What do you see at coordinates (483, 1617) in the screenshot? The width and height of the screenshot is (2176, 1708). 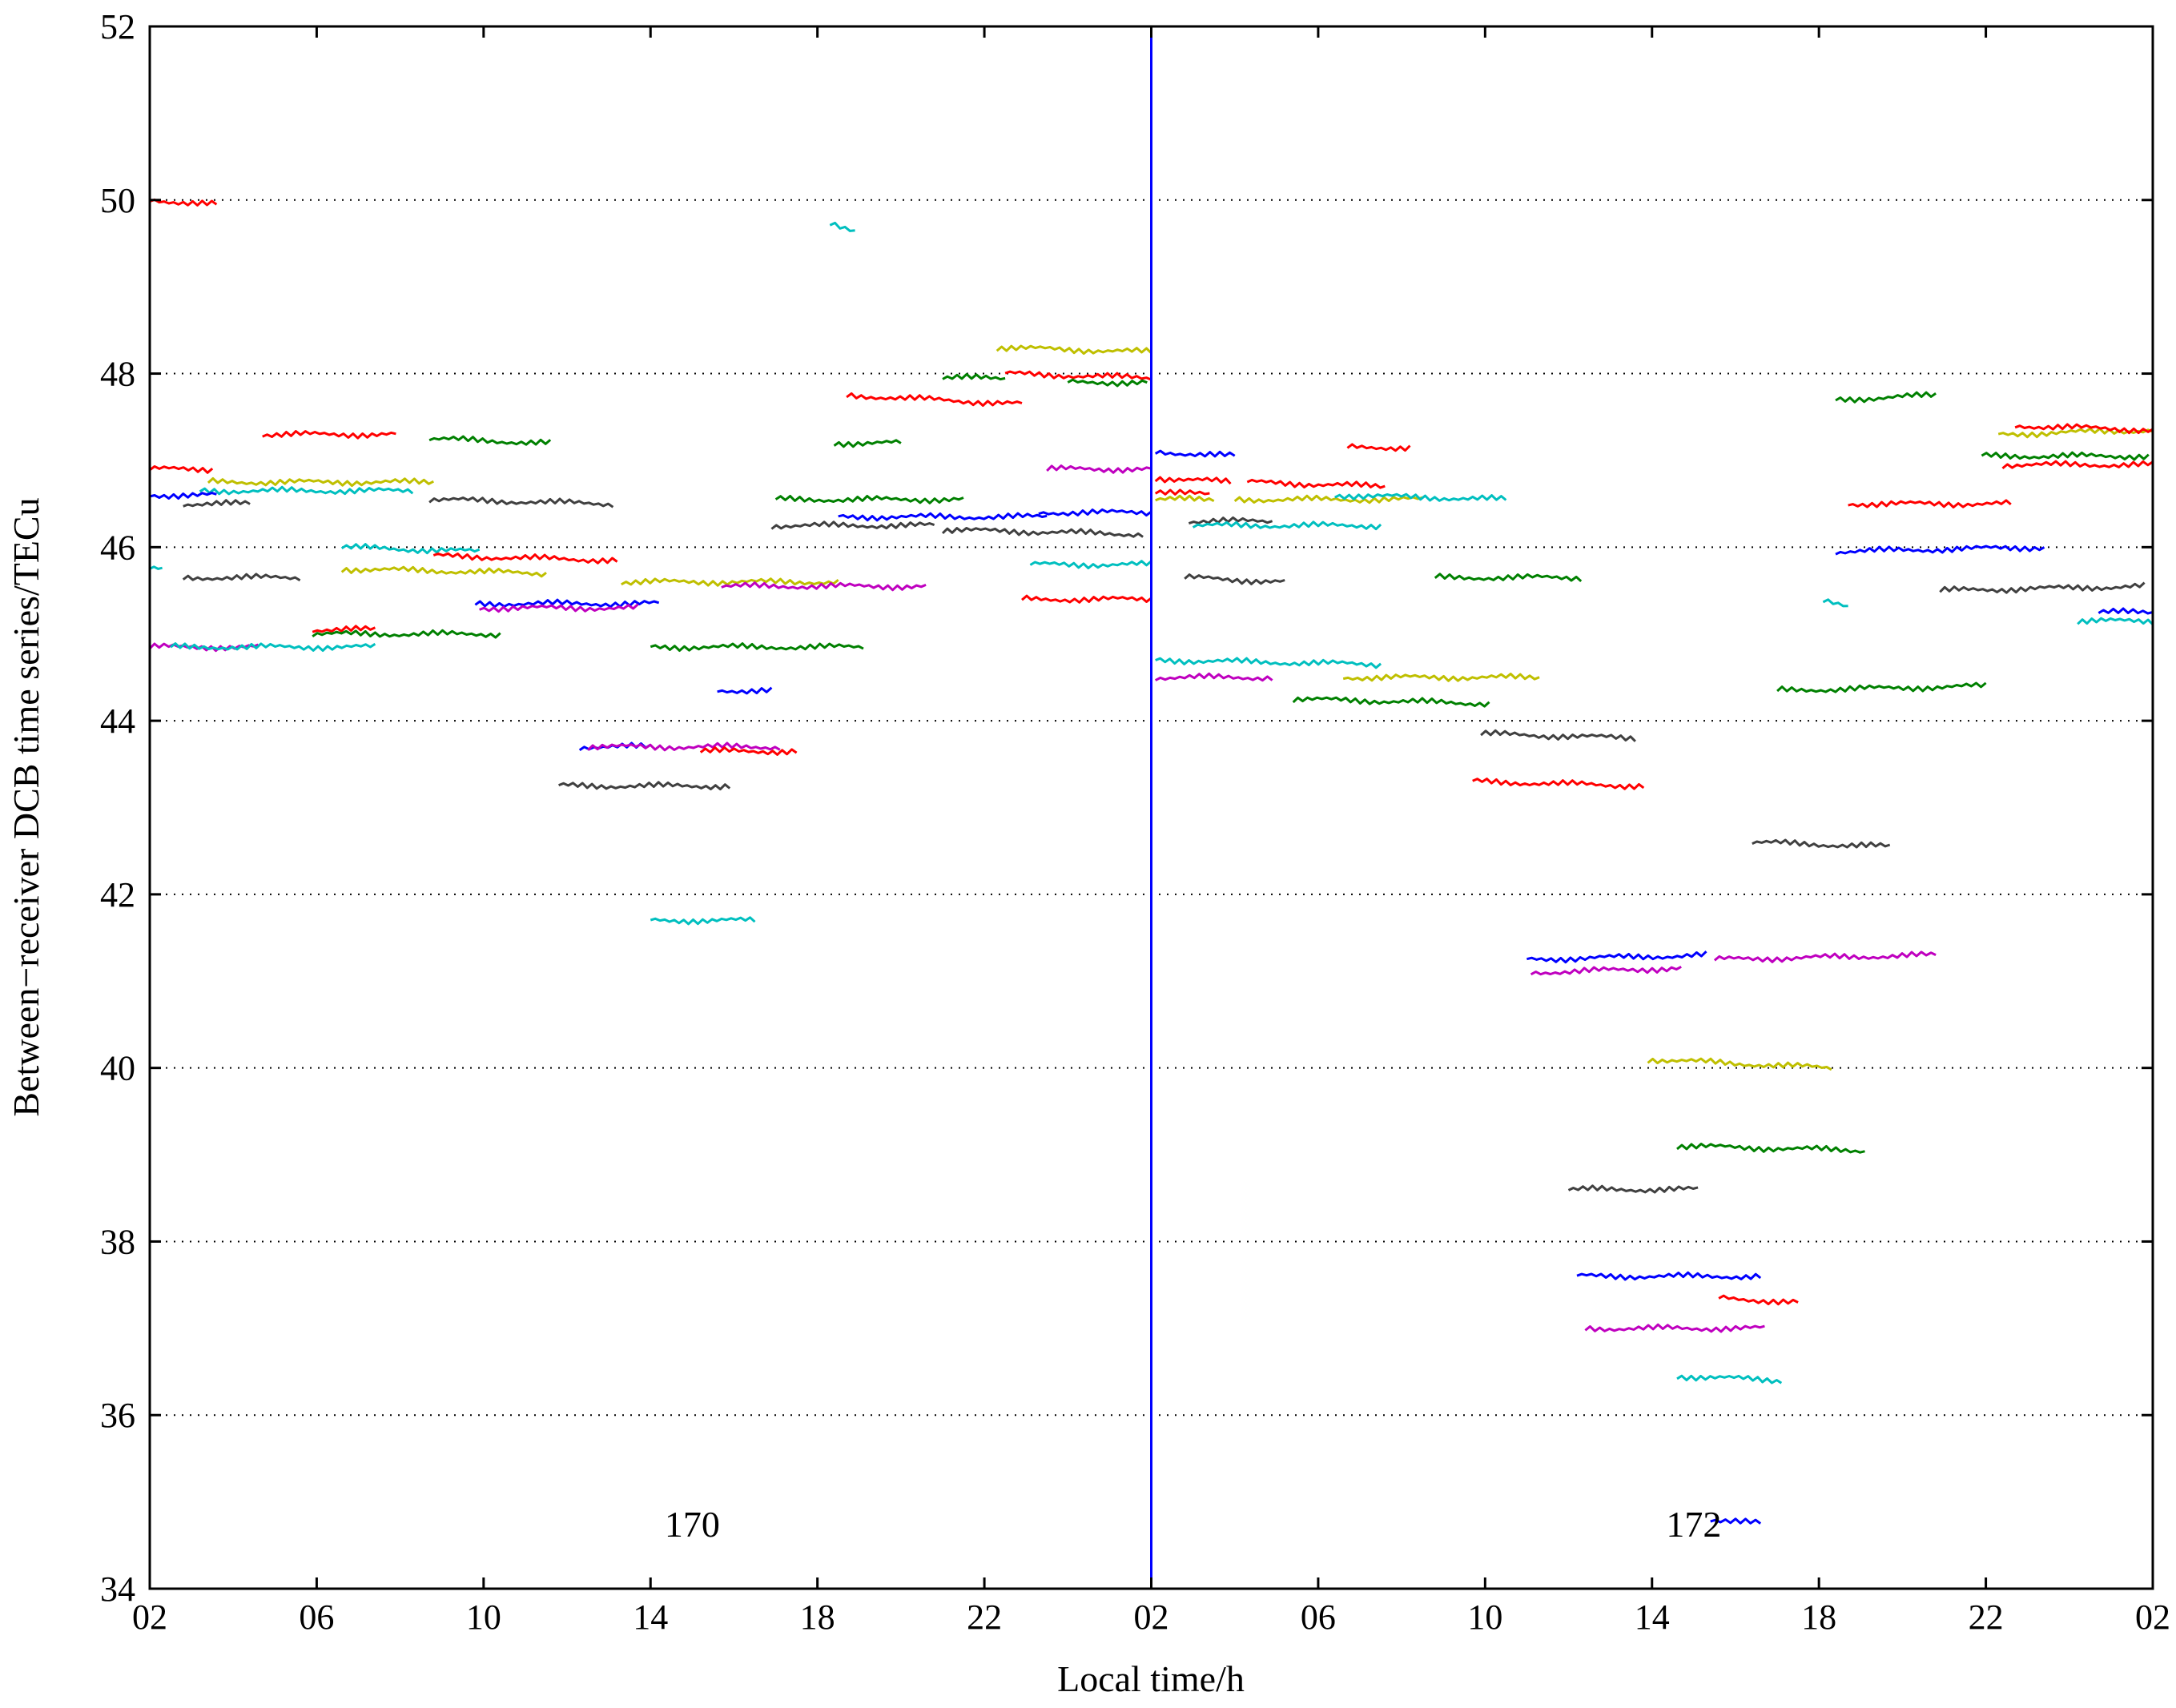 I see `x-tick-label: 10` at bounding box center [483, 1617].